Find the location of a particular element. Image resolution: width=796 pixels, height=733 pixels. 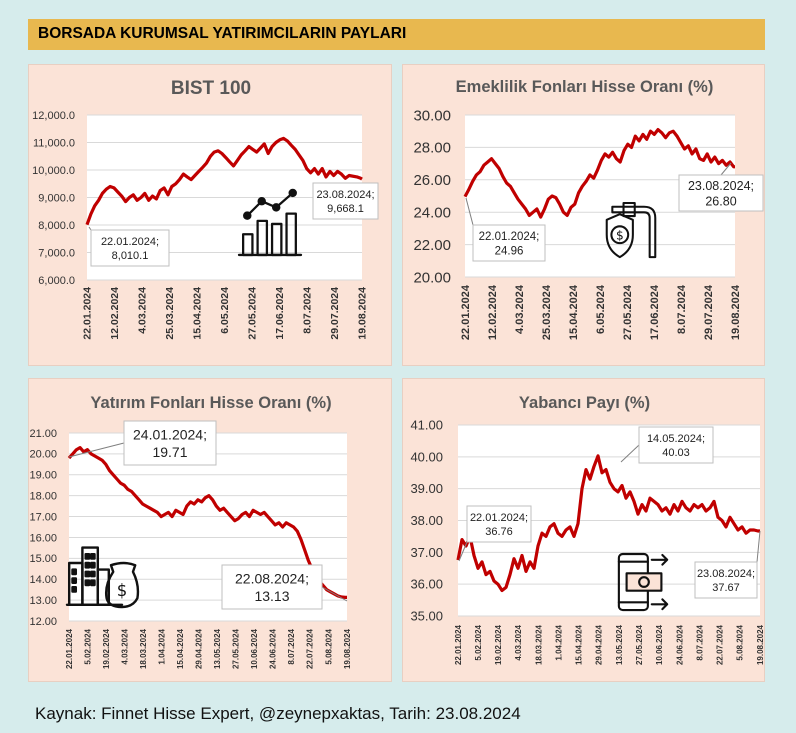

chart-title: Emeklilik Fonları Hisse Oranı (%) is located at coordinates (585, 87).